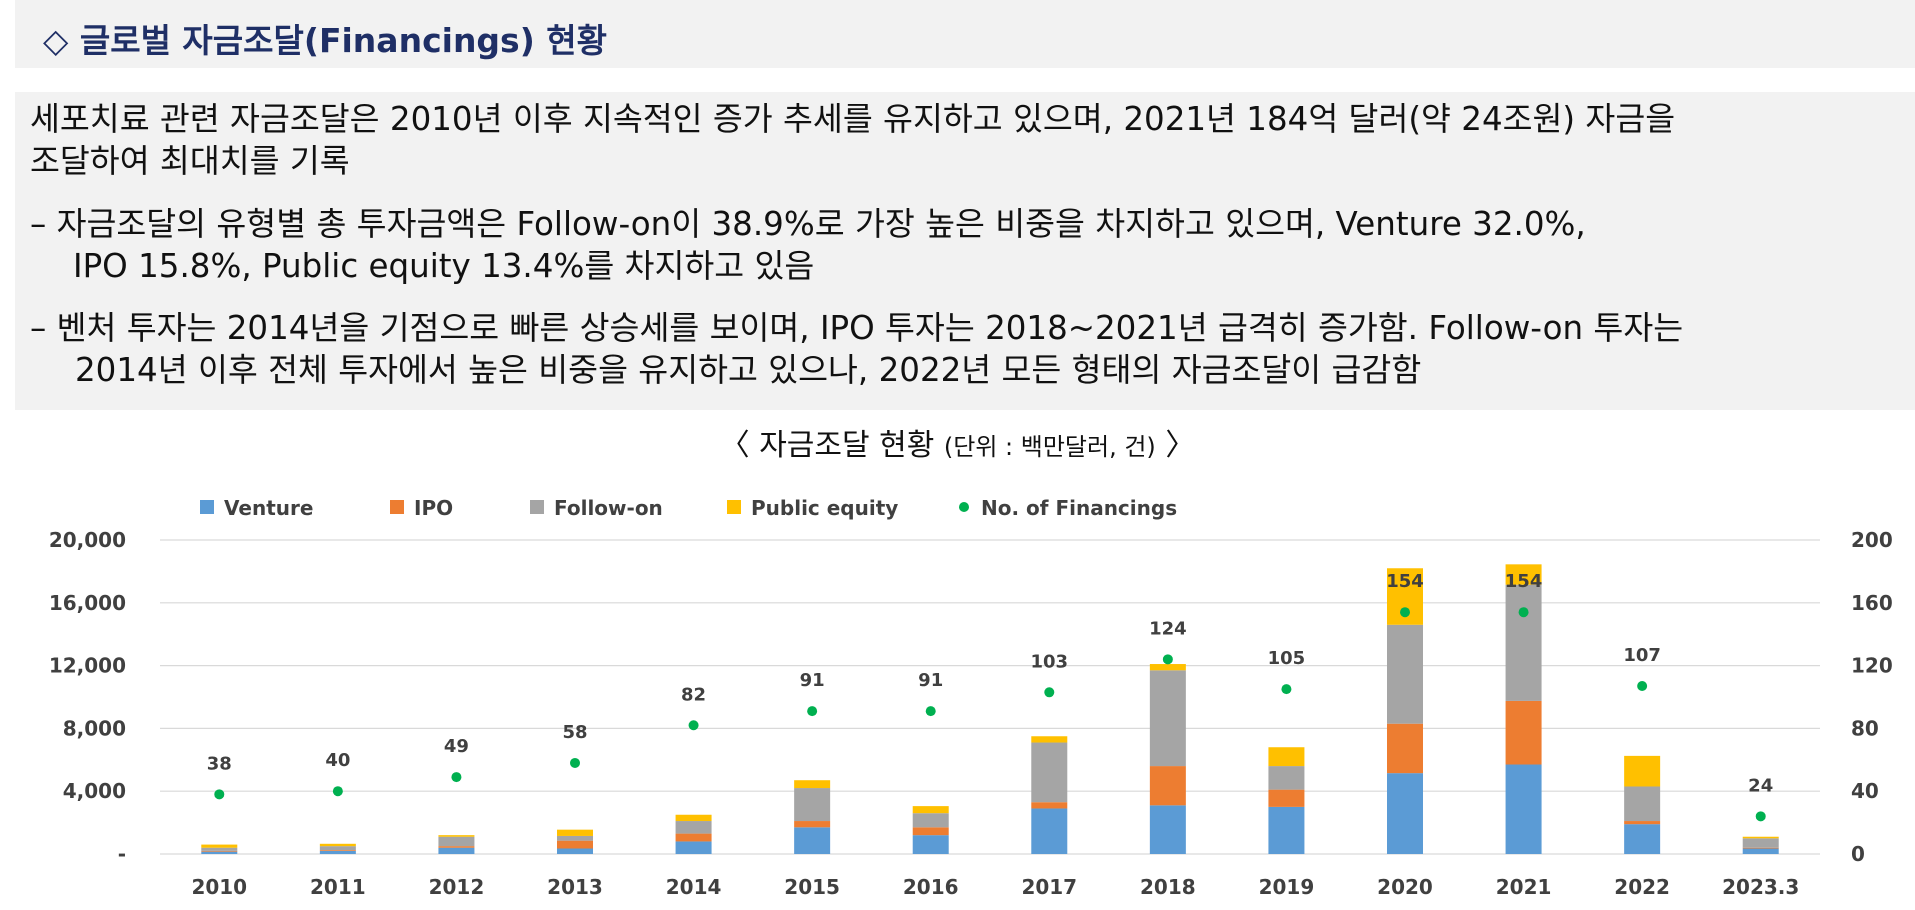  What do you see at coordinates (1858, 854) in the screenshot?
I see `y-right-tick-label: 0` at bounding box center [1858, 854].